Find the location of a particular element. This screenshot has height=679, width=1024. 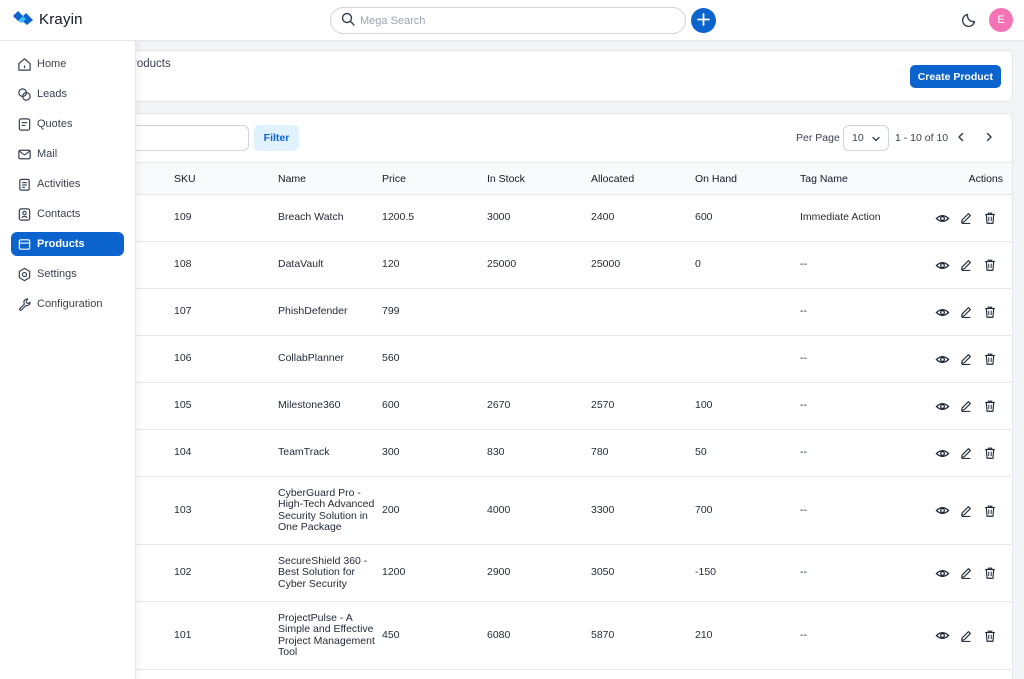

cell-allocated: 5870 is located at coordinates (643, 635).